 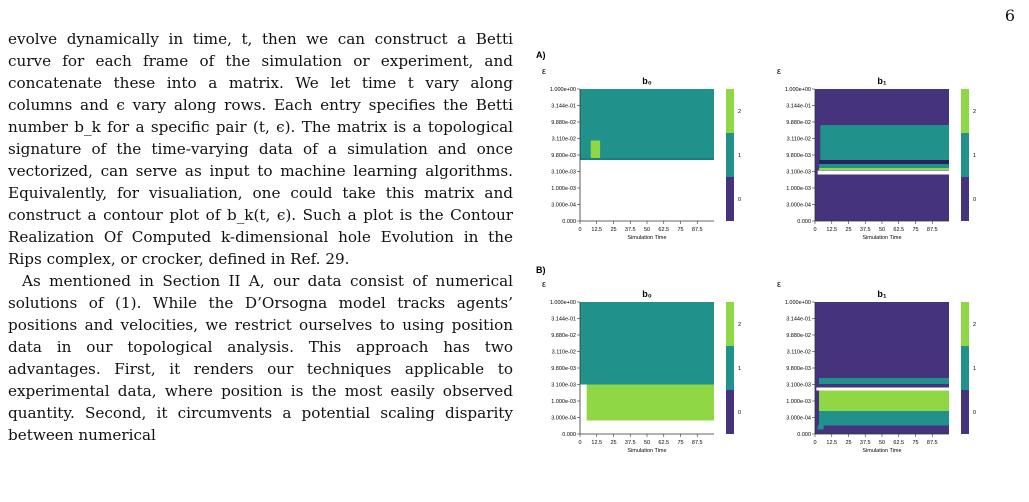 What do you see at coordinates (798, 173) in the screenshot?
I see `panel-a-b1-y-tick-label: 3.100e-03` at bounding box center [798, 173].